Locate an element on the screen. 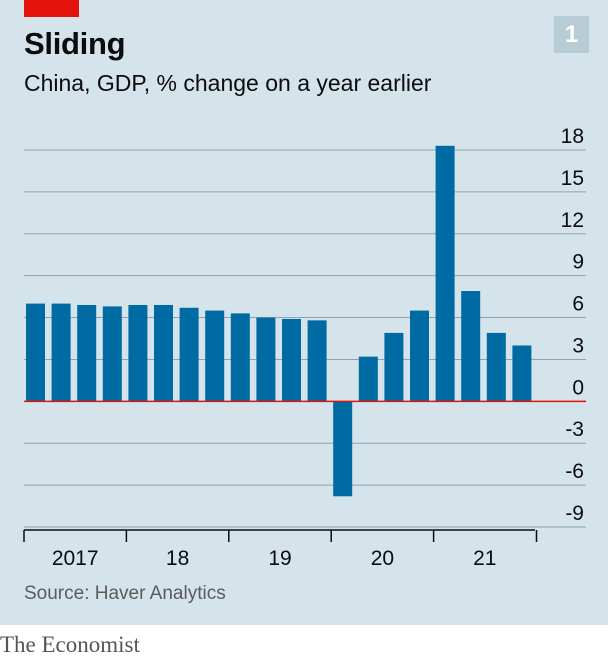 This screenshot has width=608, height=662. y-tick-label: 9 is located at coordinates (578, 262).